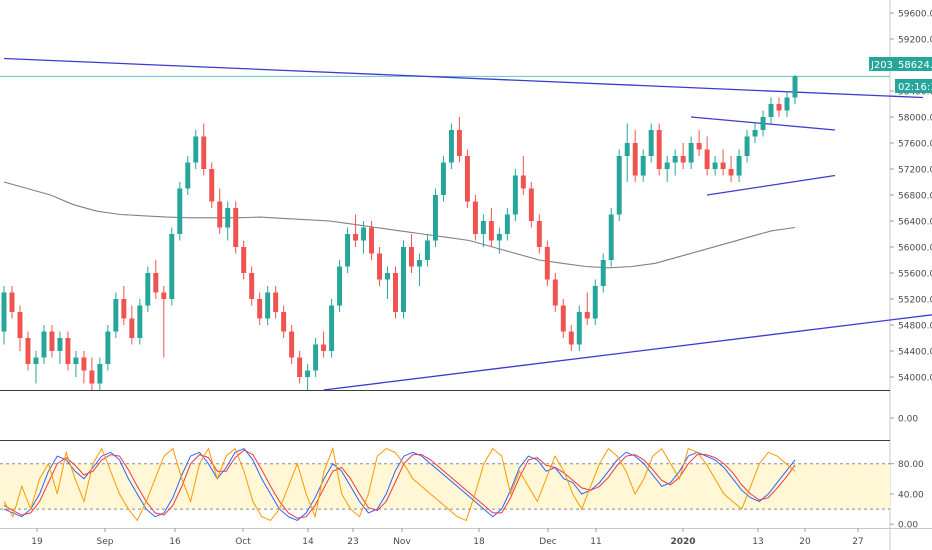  Describe the element at coordinates (402, 542) in the screenshot. I see `time-tick-label: Nov` at that location.